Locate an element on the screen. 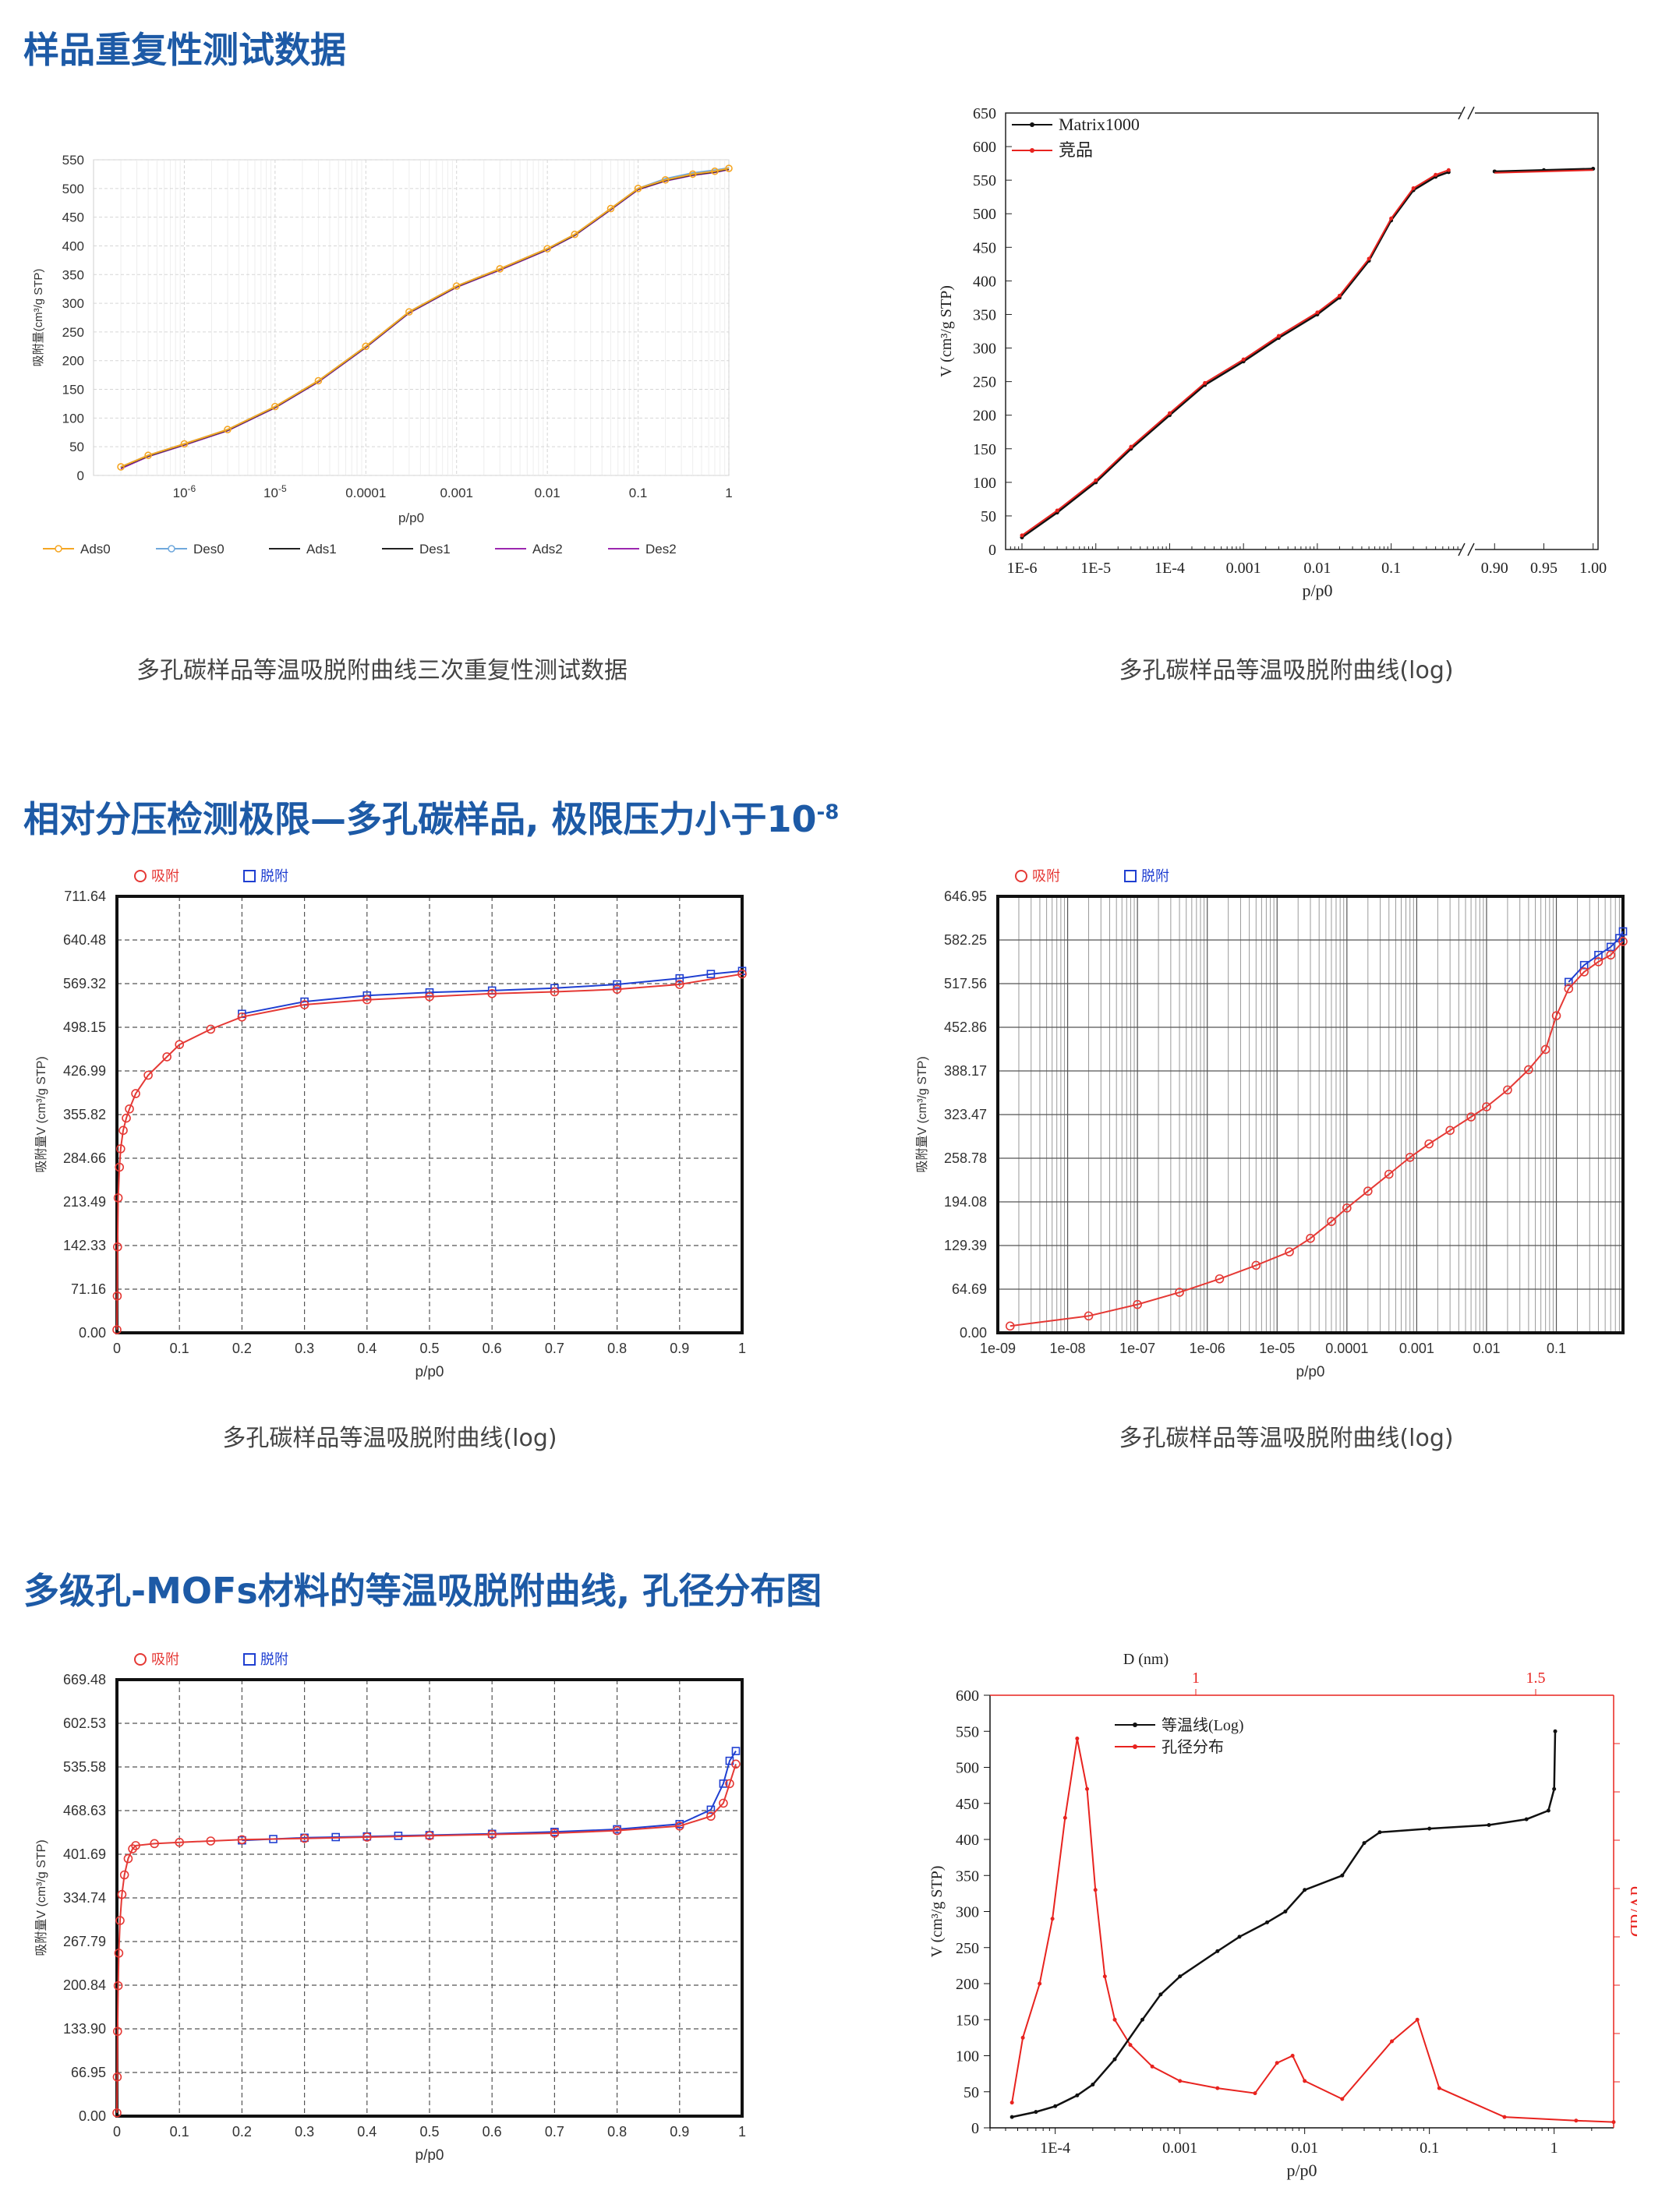 Image resolution: width=1676 pixels, height=2212 pixels. y-tick-label: 550 is located at coordinates (73, 160).